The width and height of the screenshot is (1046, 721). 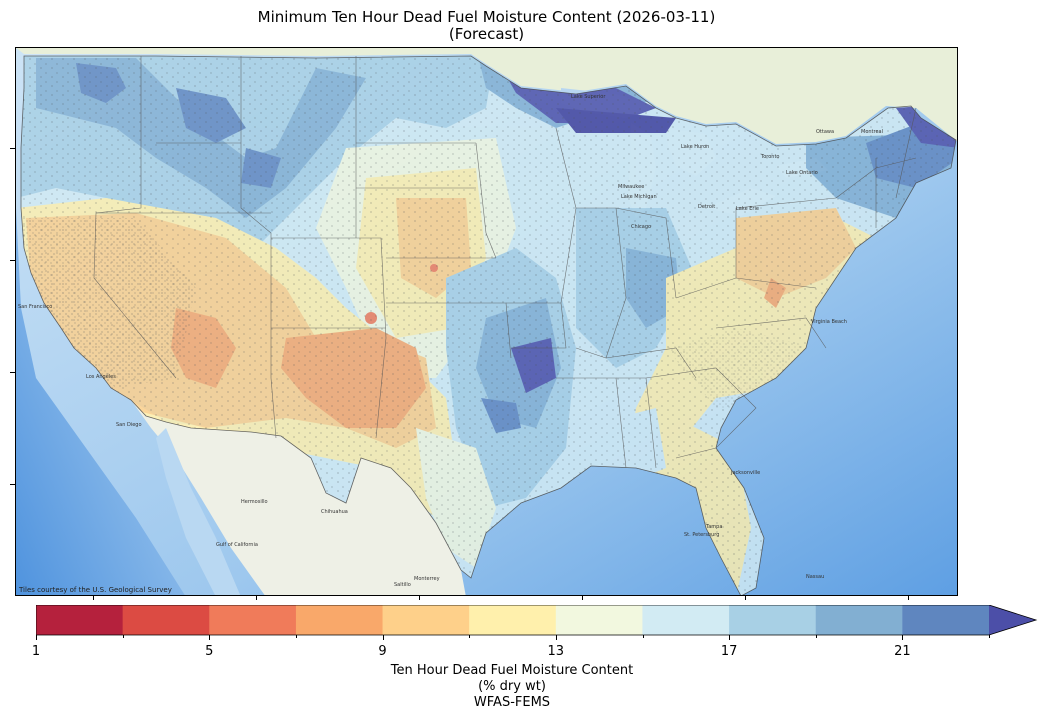 I want to click on place-label-lake-michigan: Lake Michigan, so click(x=639, y=197).